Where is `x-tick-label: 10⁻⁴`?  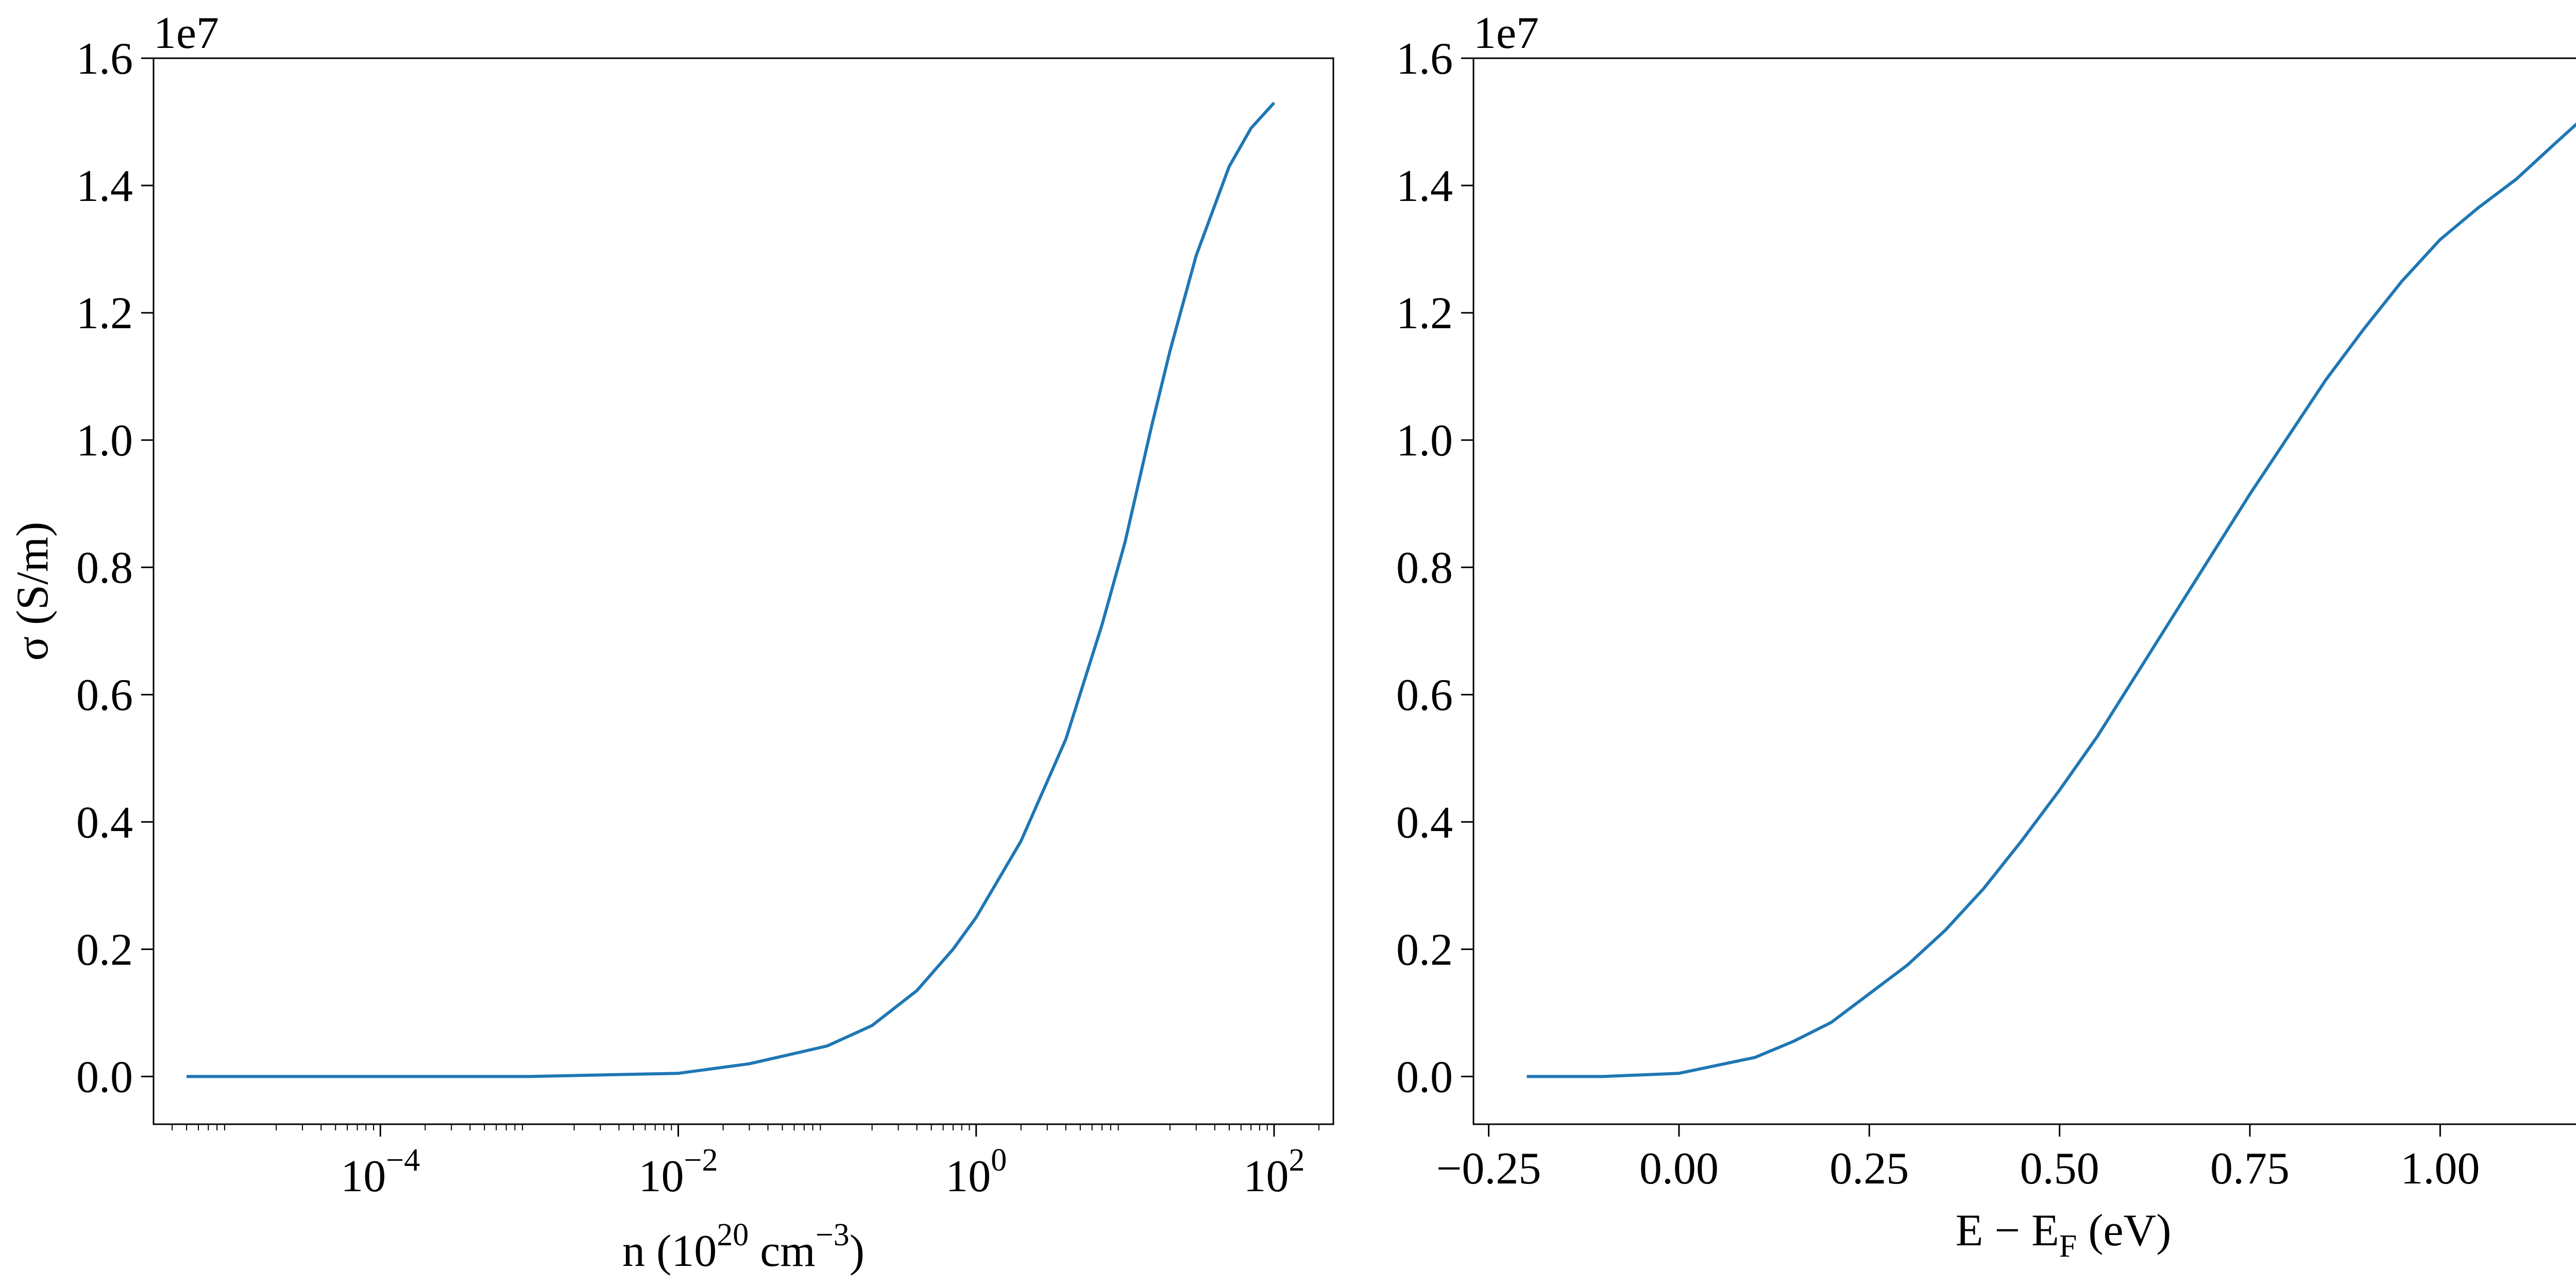
x-tick-label: 10⁻⁴ is located at coordinates (380, 1172).